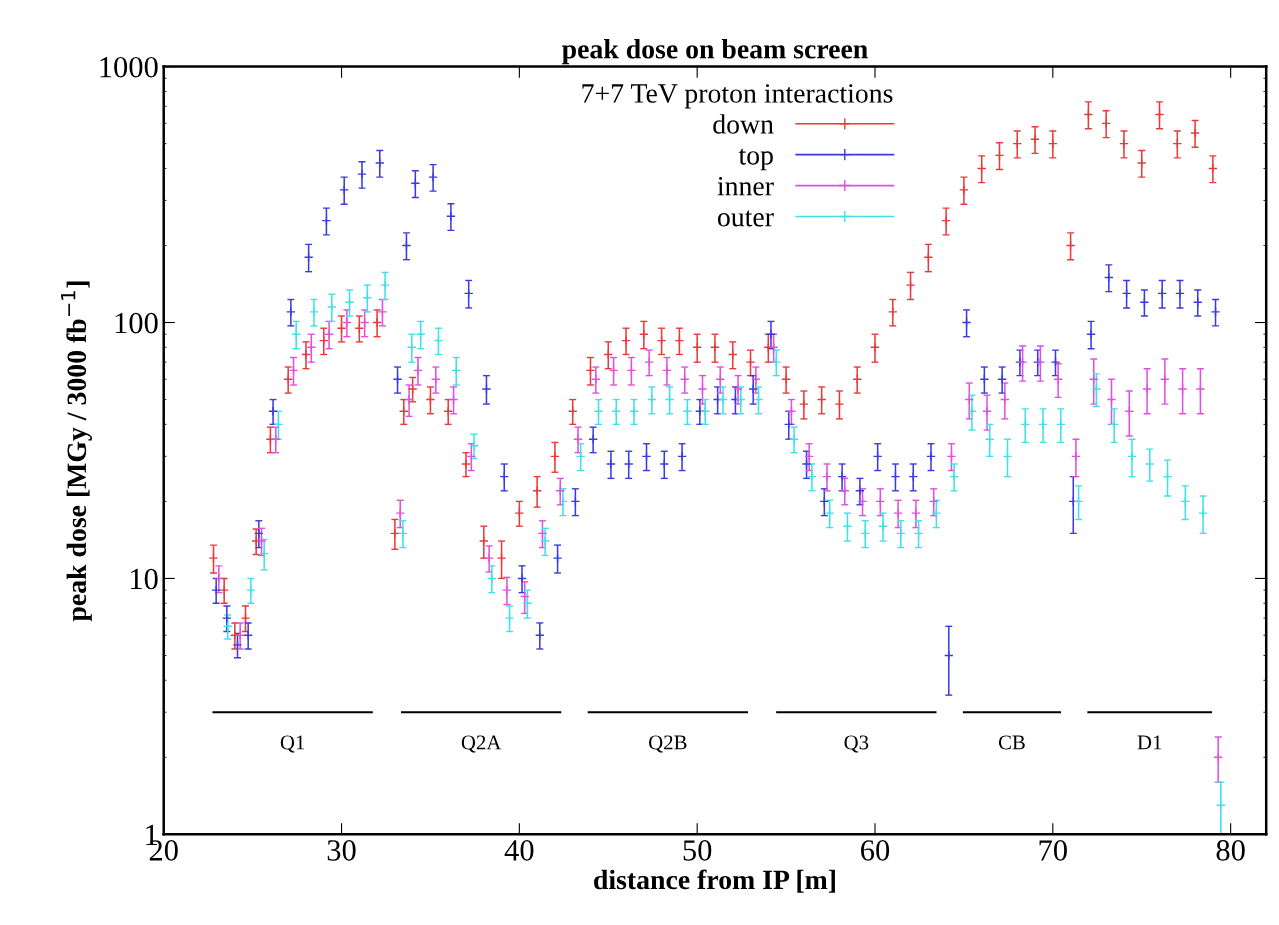 The width and height of the screenshot is (1279, 925). Describe the element at coordinates (292, 744) in the screenshot. I see `annotation: Q1` at that location.